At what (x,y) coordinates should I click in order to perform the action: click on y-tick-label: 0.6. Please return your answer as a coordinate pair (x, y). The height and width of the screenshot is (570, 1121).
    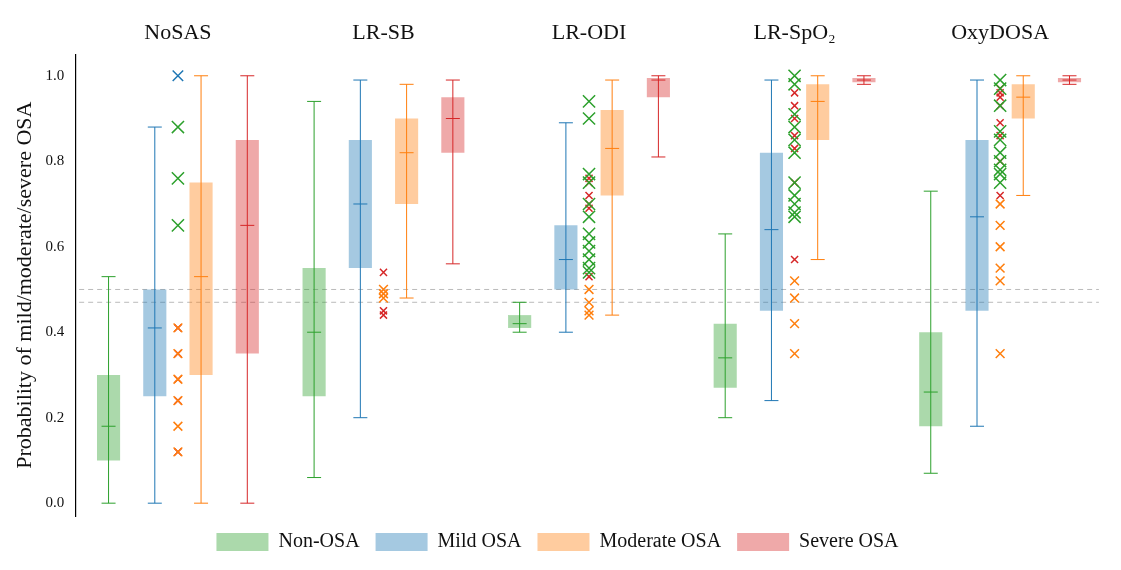
    Looking at the image, I should click on (55, 245).